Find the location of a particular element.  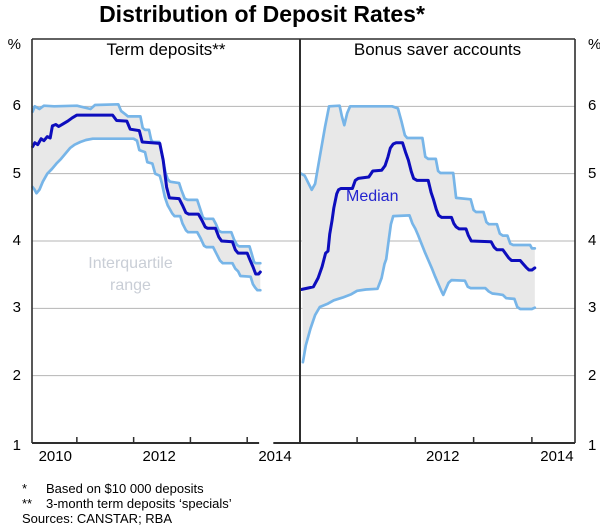

y-axis-tick-label-right-1: 1 is located at coordinates (592, 445).